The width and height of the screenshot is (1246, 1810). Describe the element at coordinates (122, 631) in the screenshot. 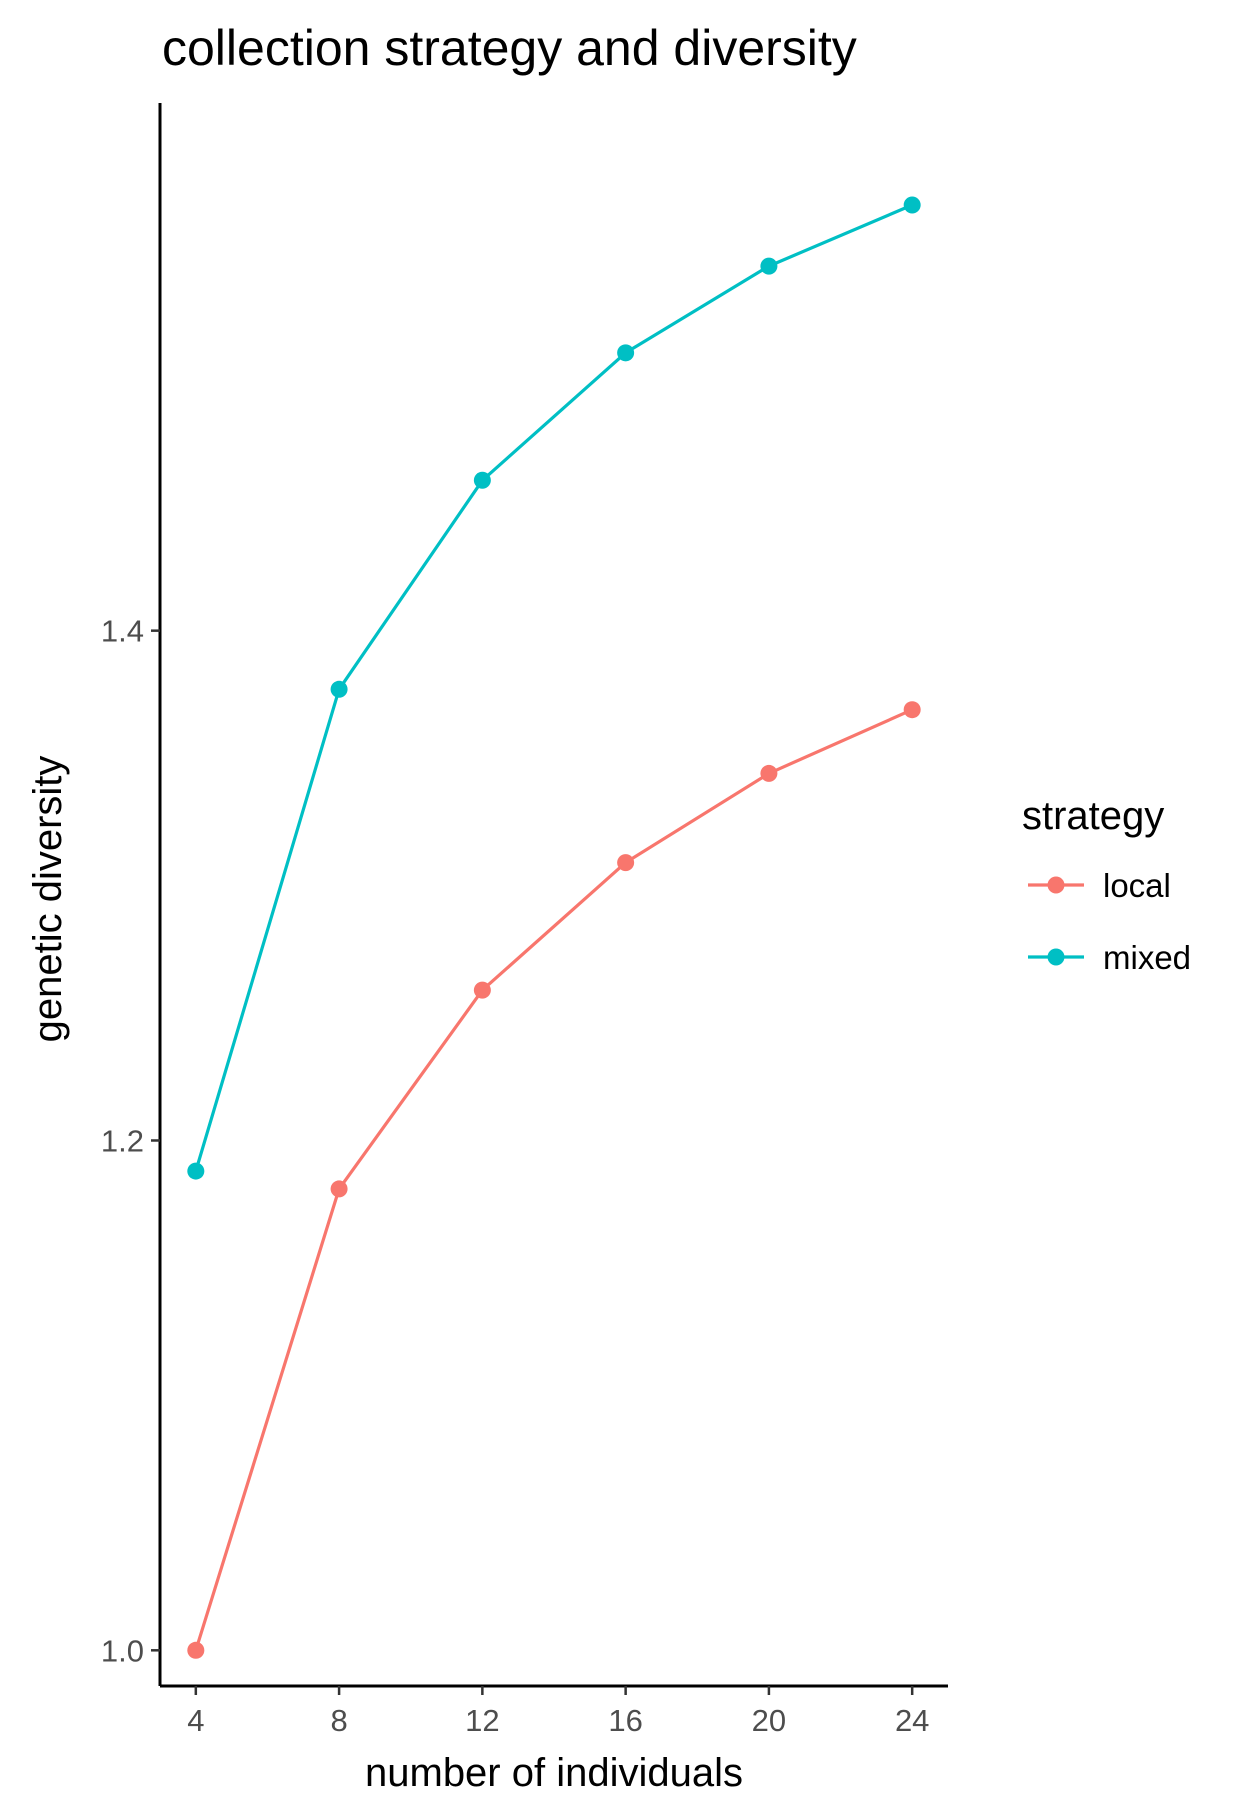

I see `y-tick-label: 1.4` at that location.